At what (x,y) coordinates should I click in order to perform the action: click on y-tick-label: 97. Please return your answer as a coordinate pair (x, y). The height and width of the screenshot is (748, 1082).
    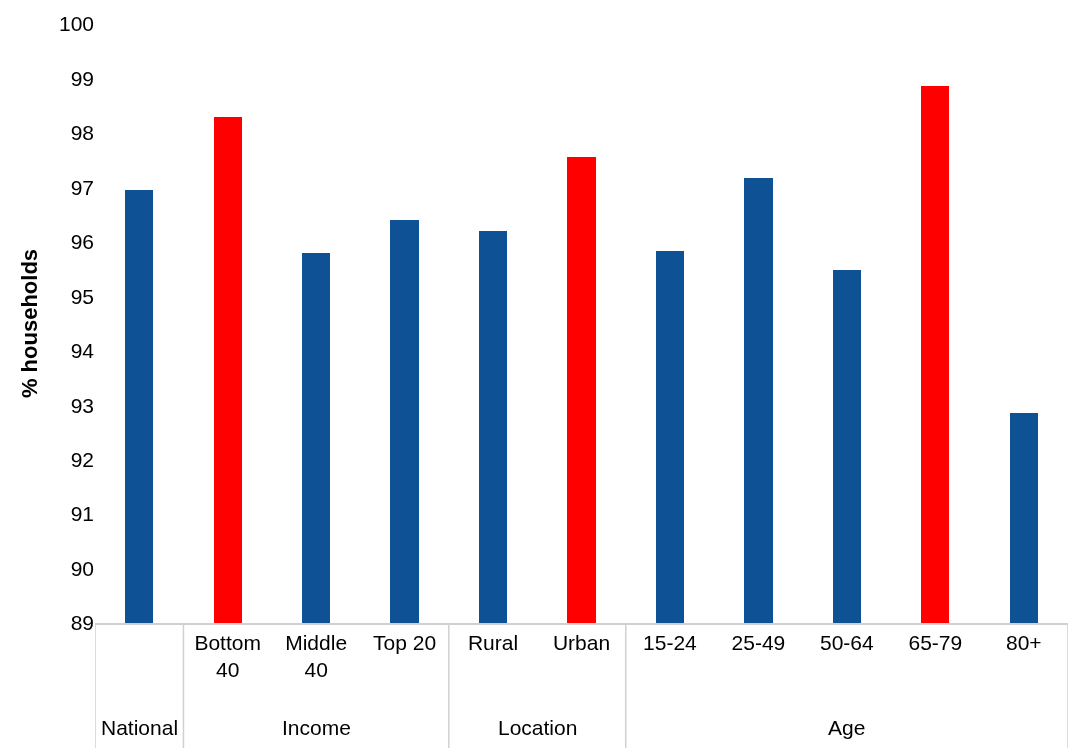
    Looking at the image, I should click on (82, 187).